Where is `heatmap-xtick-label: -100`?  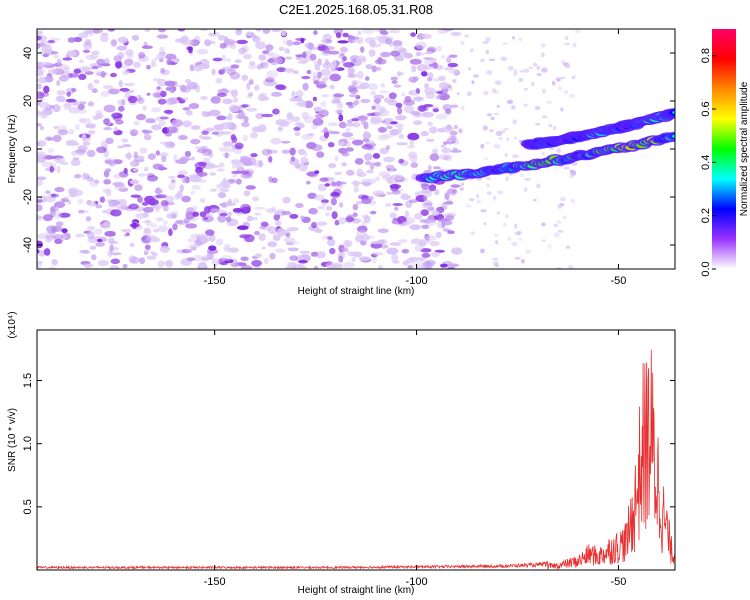 heatmap-xtick-label: -100 is located at coordinates (417, 281).